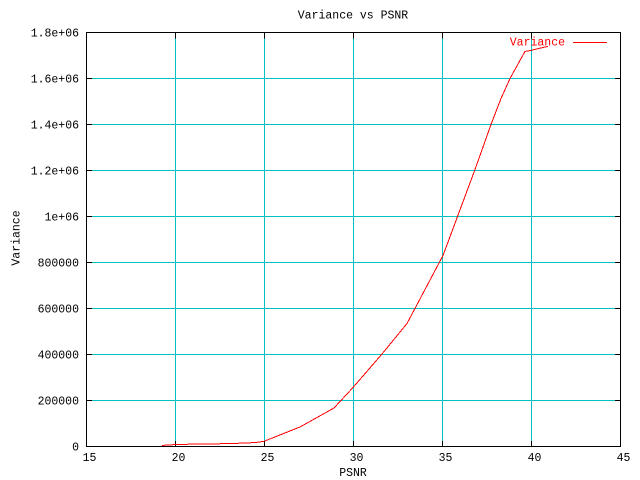 The image size is (640, 480). What do you see at coordinates (179, 458) in the screenshot?
I see `svg-text: 20` at bounding box center [179, 458].